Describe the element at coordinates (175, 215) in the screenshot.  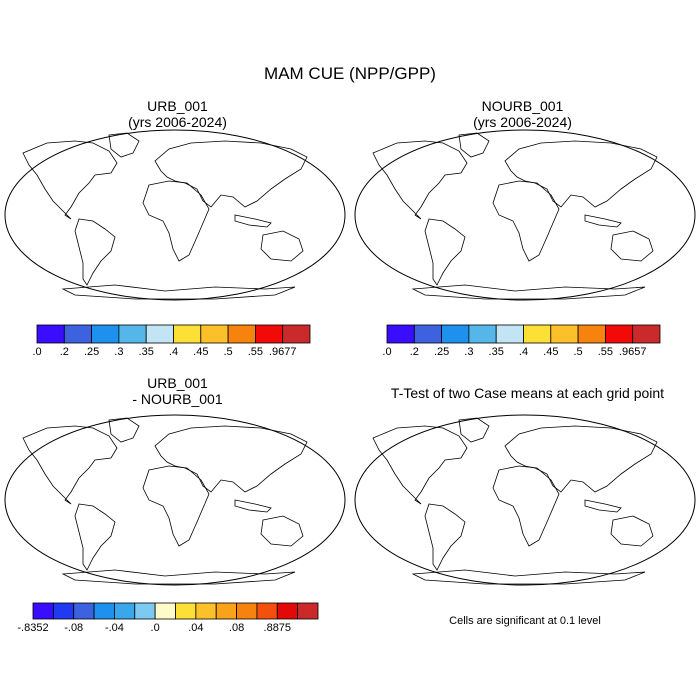
I see `urb-map` at that location.